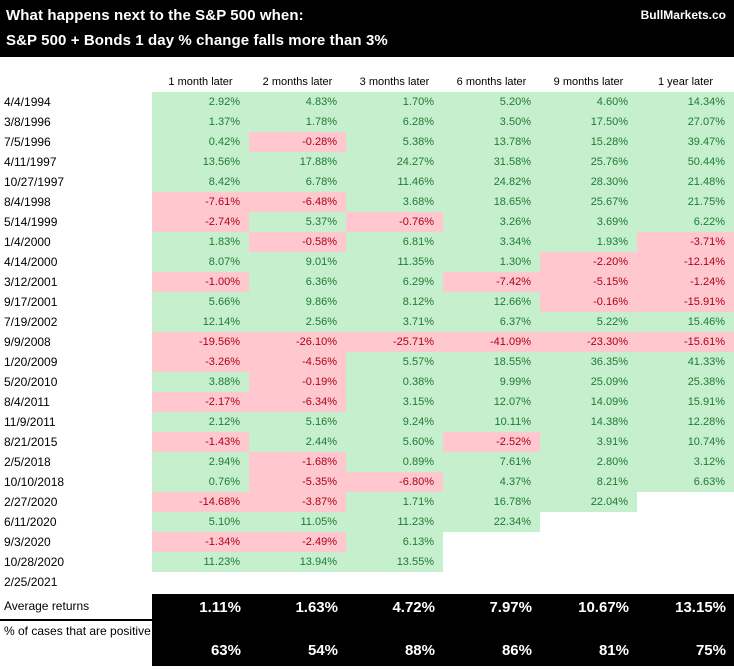 This screenshot has width=734, height=669. I want to click on value-cell: -3.87%, so click(297, 502).